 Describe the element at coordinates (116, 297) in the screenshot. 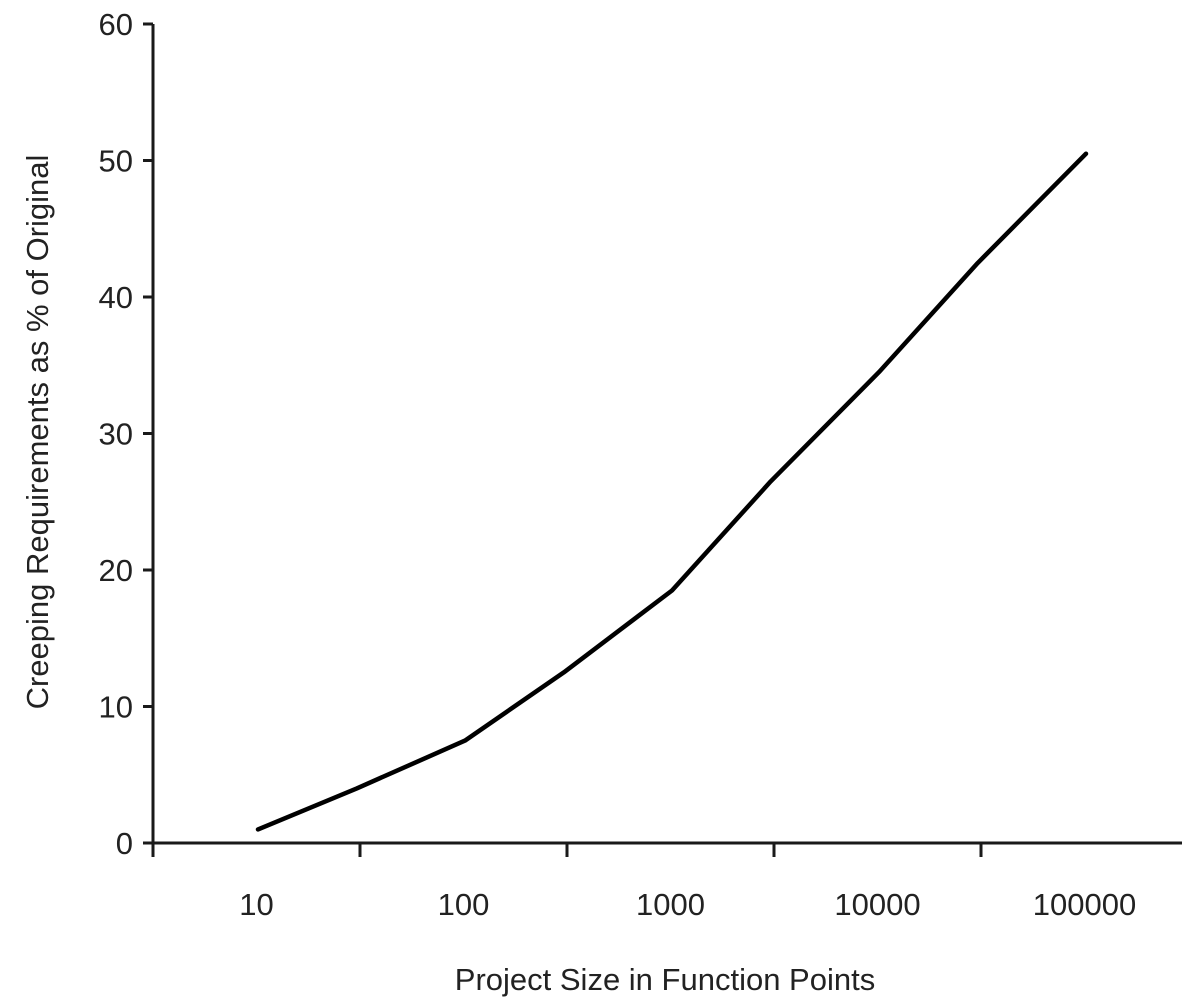

I see `y-tick-label: 40` at that location.